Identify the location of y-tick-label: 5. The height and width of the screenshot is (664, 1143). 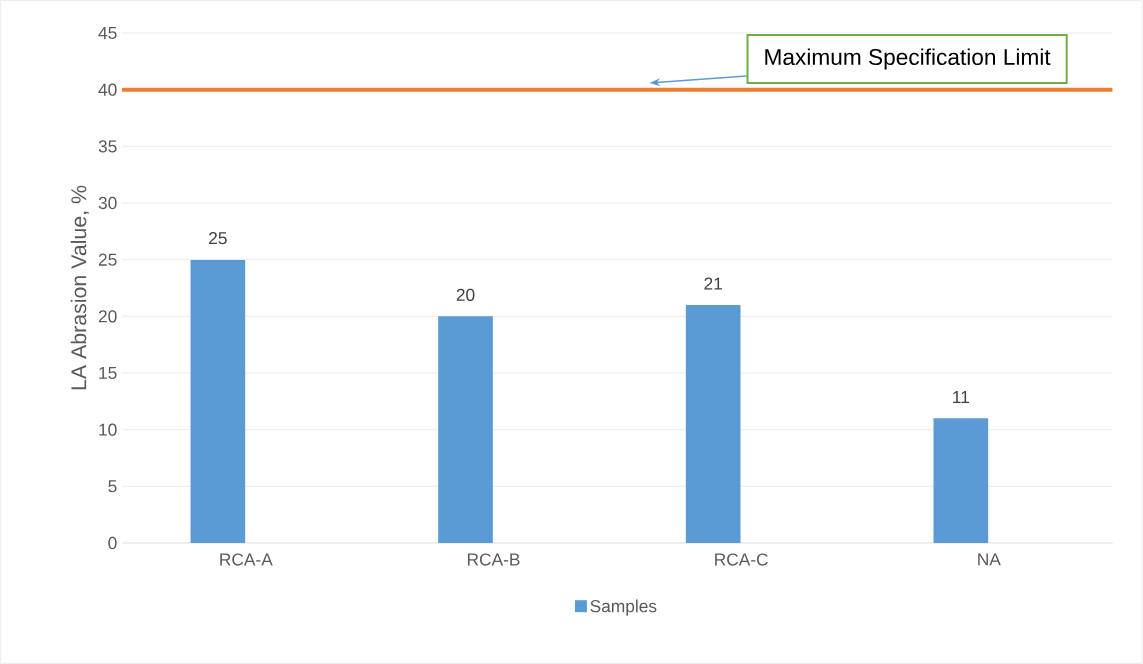
(112, 486).